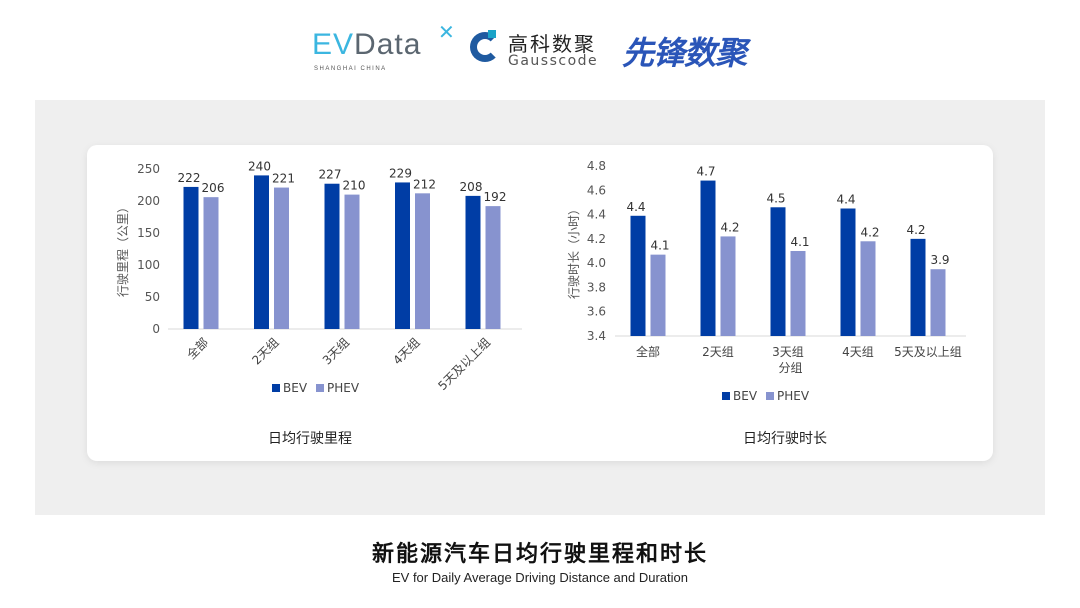  What do you see at coordinates (705, 172) in the screenshot?
I see `data-label-bev: 4.7` at bounding box center [705, 172].